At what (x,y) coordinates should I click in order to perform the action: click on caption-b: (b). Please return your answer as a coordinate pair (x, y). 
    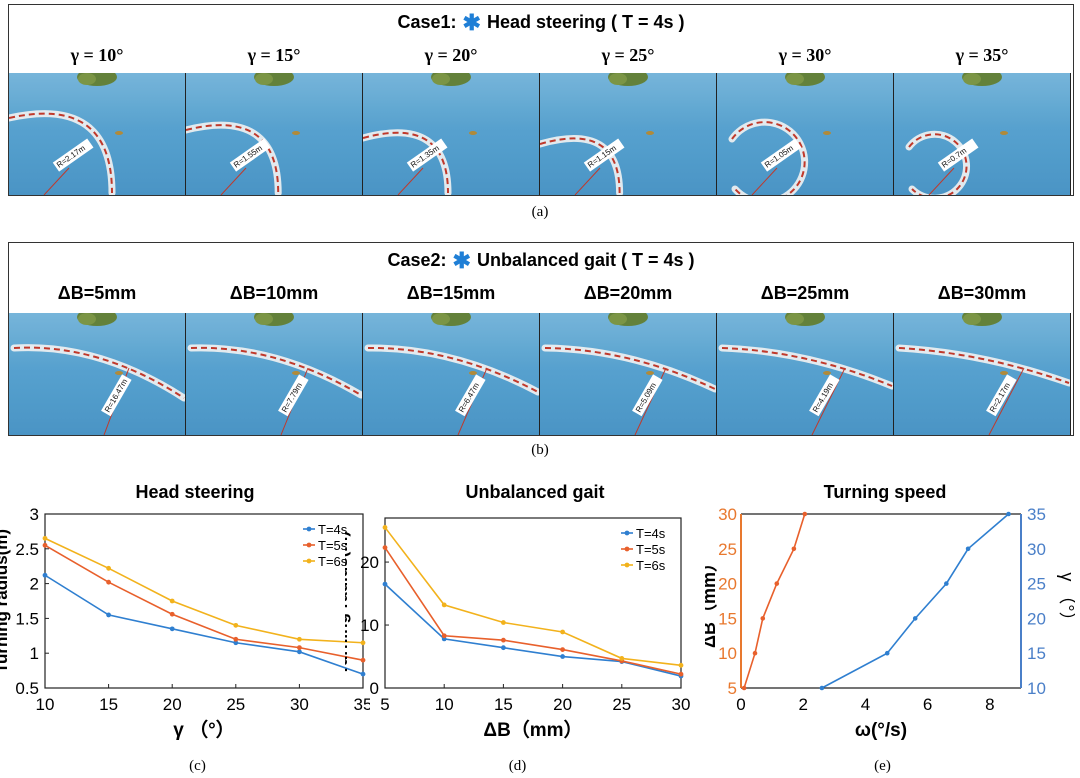
    Looking at the image, I should click on (540, 450).